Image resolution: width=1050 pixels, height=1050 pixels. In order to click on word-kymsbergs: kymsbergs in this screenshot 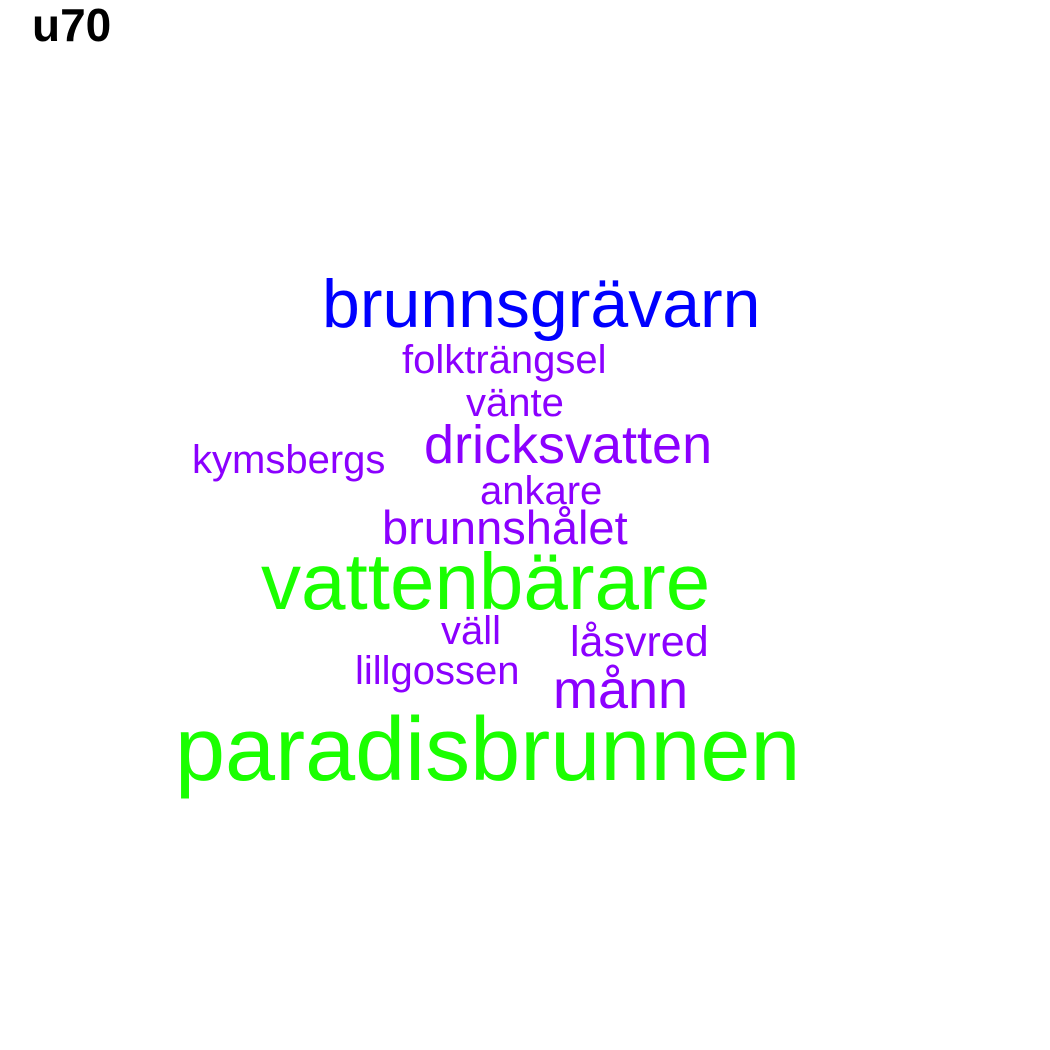, I will do `click(289, 460)`.